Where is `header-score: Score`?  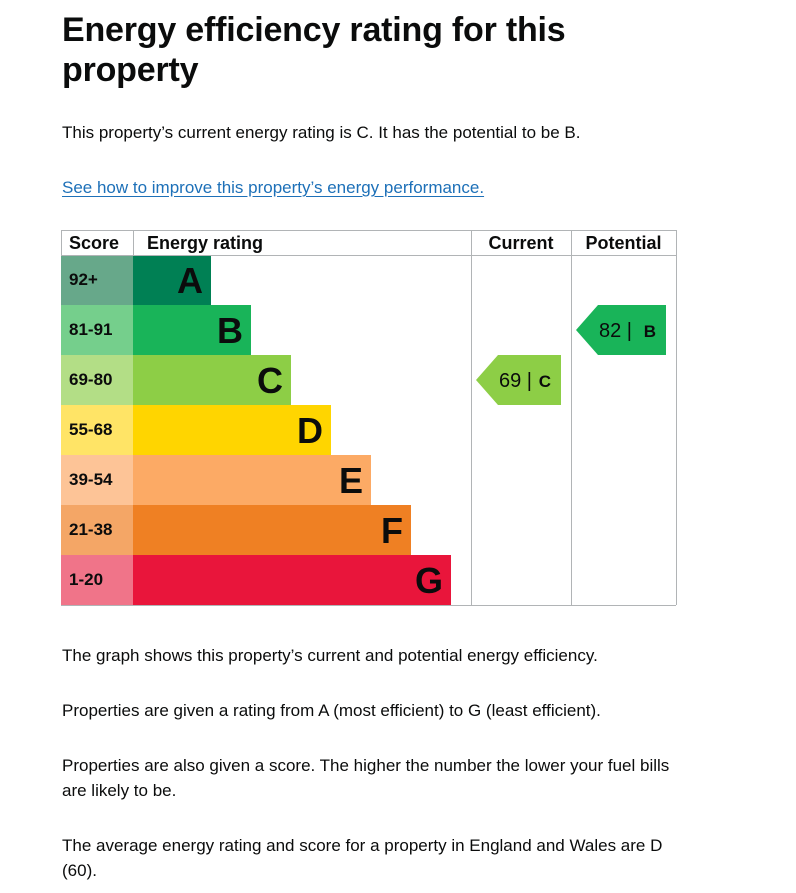
header-score: Score is located at coordinates (94, 243).